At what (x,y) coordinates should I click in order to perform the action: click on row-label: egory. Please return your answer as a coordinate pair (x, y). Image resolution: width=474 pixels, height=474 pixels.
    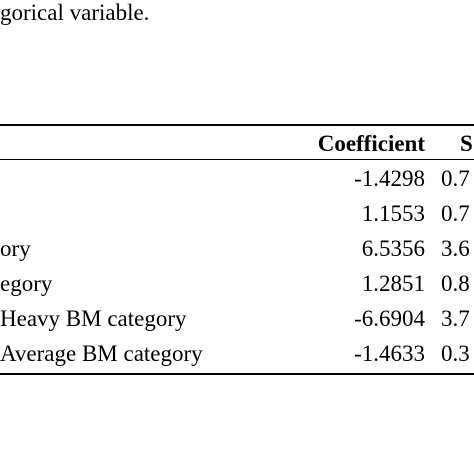
    Looking at the image, I should click on (26, 283).